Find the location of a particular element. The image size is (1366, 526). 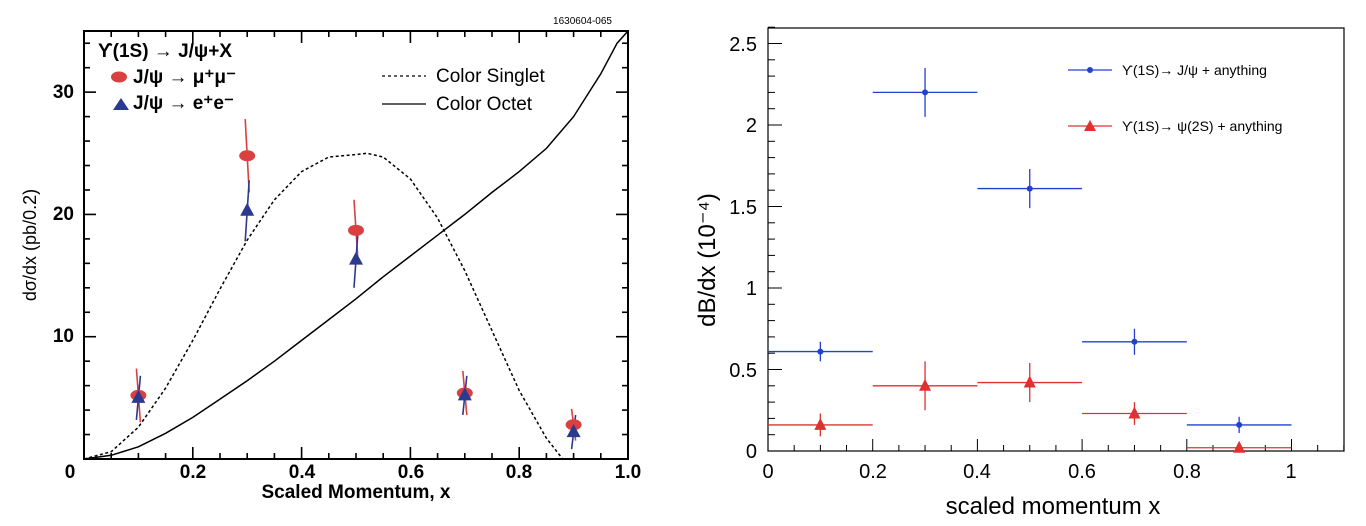

left-legend-title: ϒ(1S) → J/ψ+X is located at coordinates (165, 51).